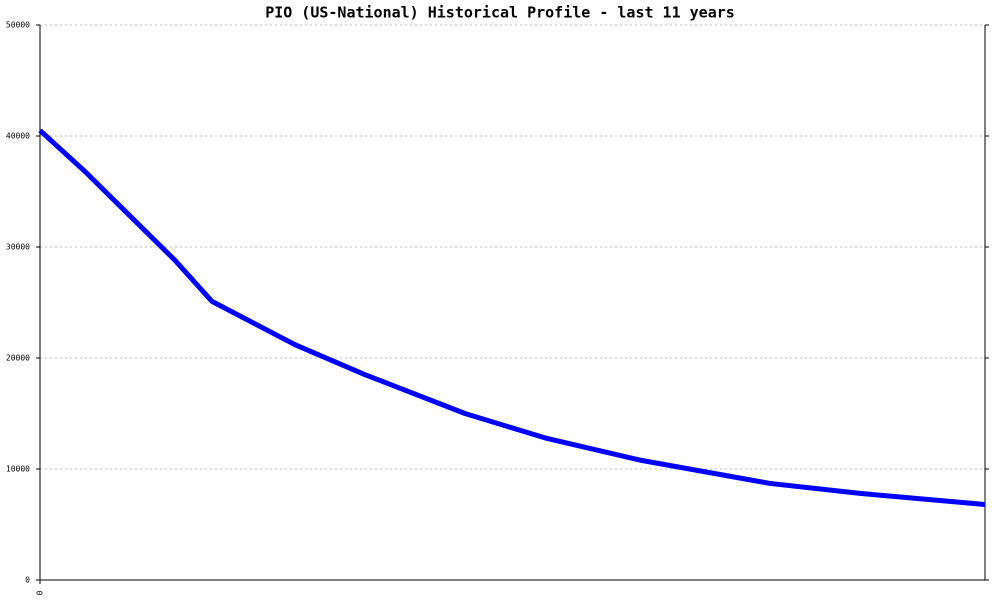 Image resolution: width=1000 pixels, height=600 pixels. I want to click on y-tick-label: 10000, so click(18, 469).